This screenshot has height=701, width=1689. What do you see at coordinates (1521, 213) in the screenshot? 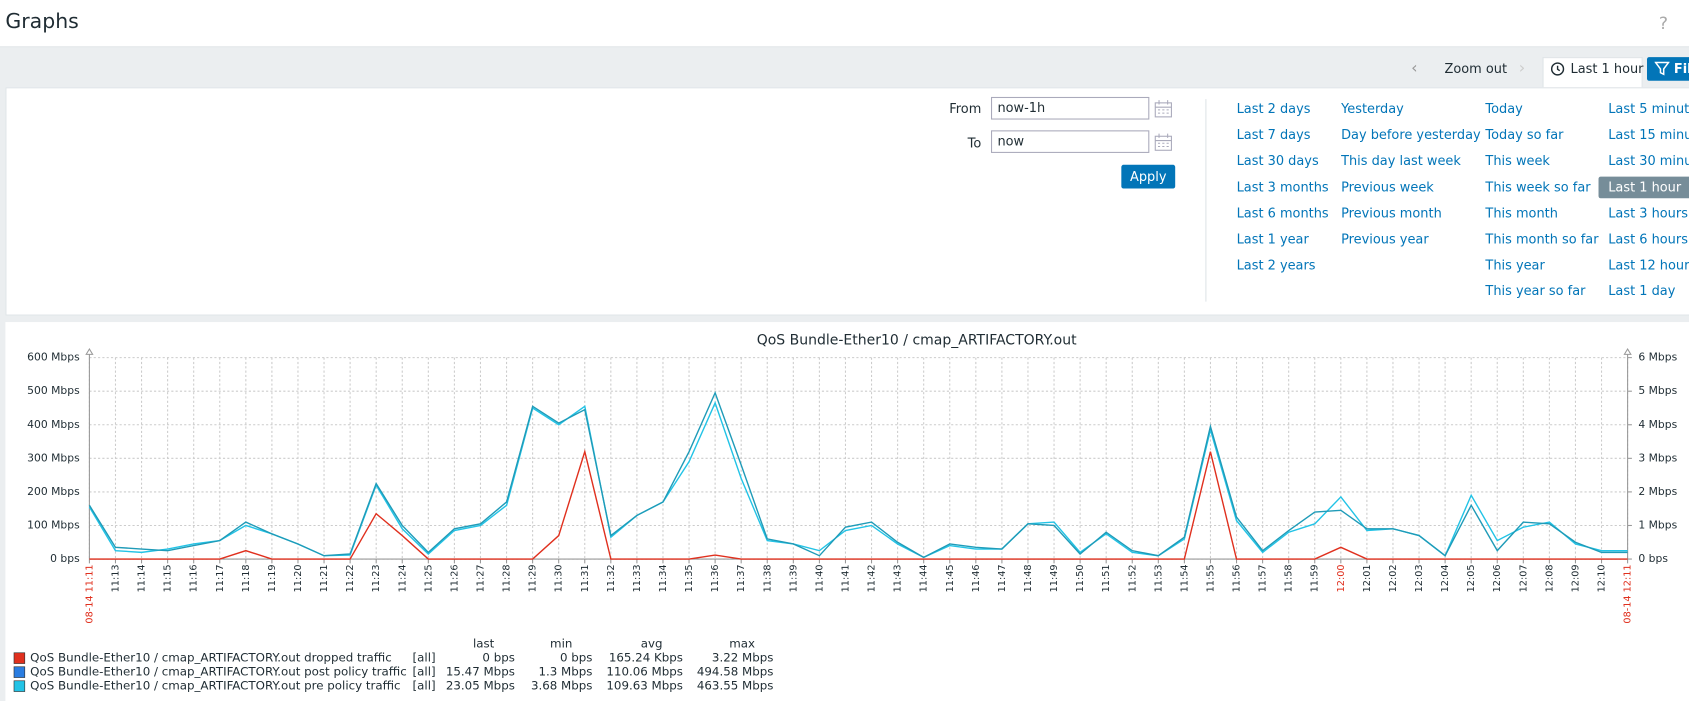
I see `quick-range: This month` at bounding box center [1521, 213].